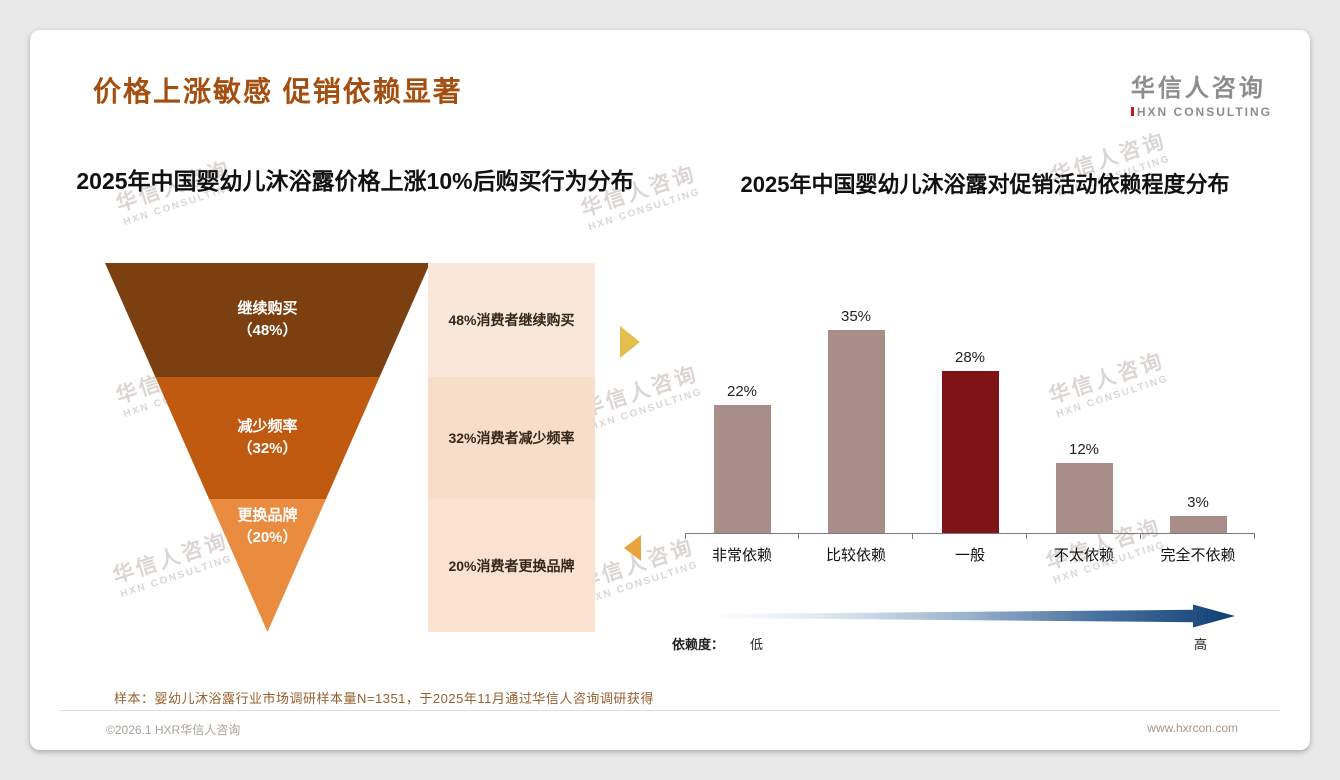 This screenshot has height=780, width=1340. I want to click on website-text: www.hxrcon.com, so click(1192, 728).